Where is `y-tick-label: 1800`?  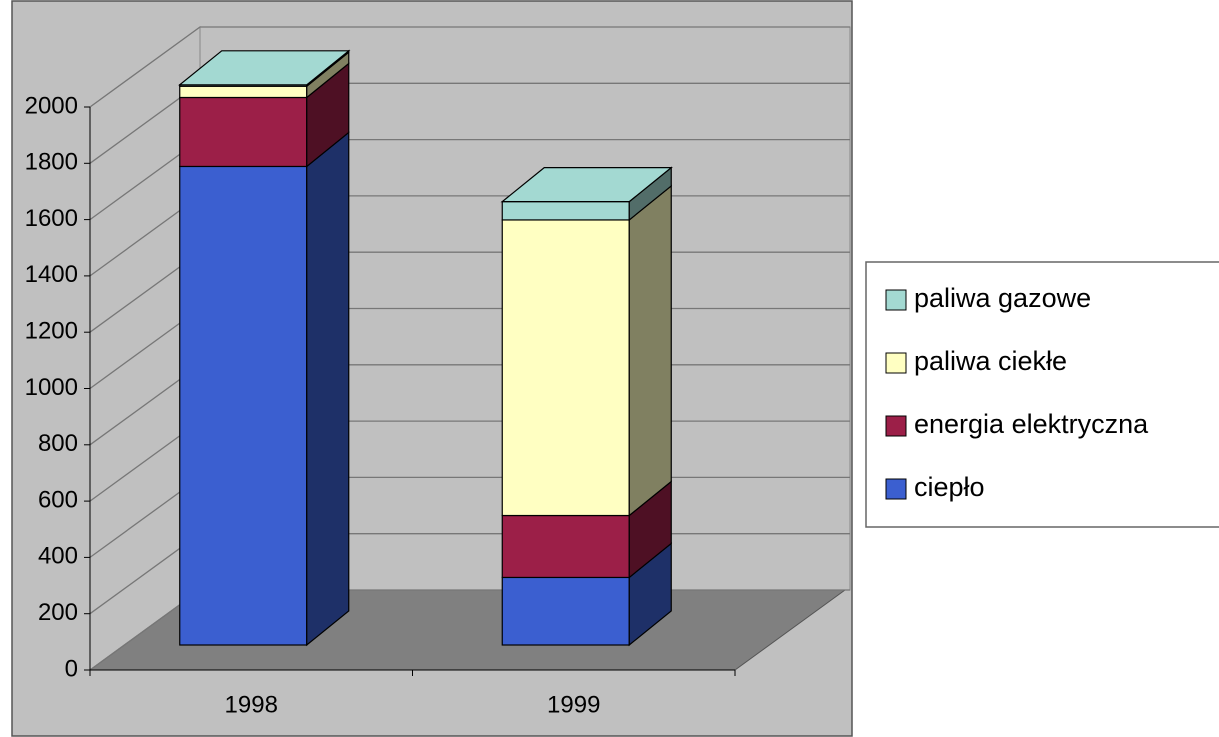
y-tick-label: 1800 is located at coordinates (51, 162).